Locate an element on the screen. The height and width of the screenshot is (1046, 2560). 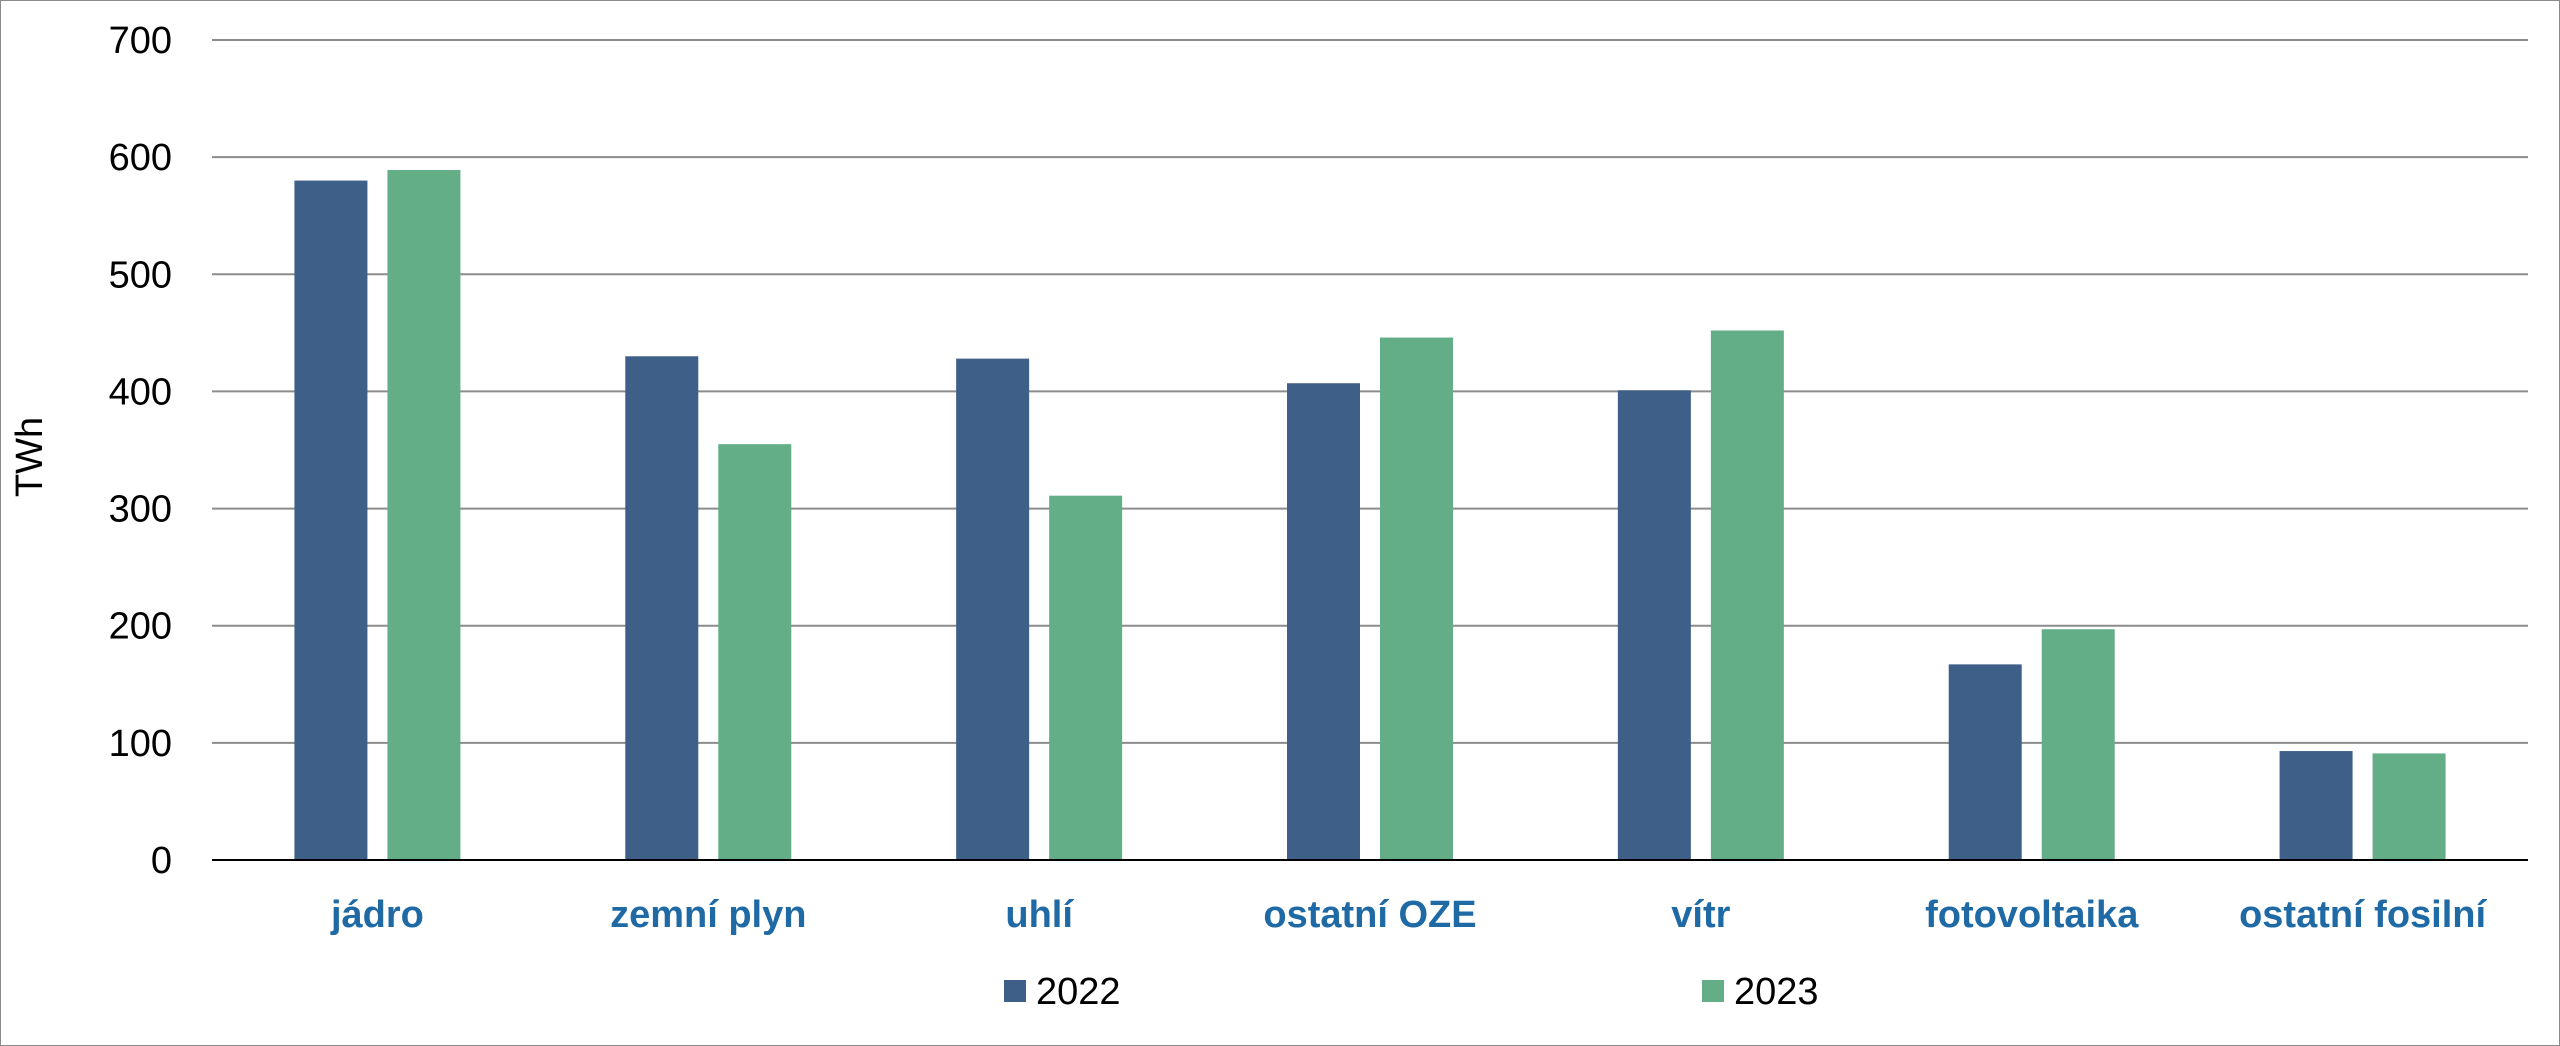
y-axis-ticks: 0 100 200 300 400 500 600 700 is located at coordinates (140, 451).